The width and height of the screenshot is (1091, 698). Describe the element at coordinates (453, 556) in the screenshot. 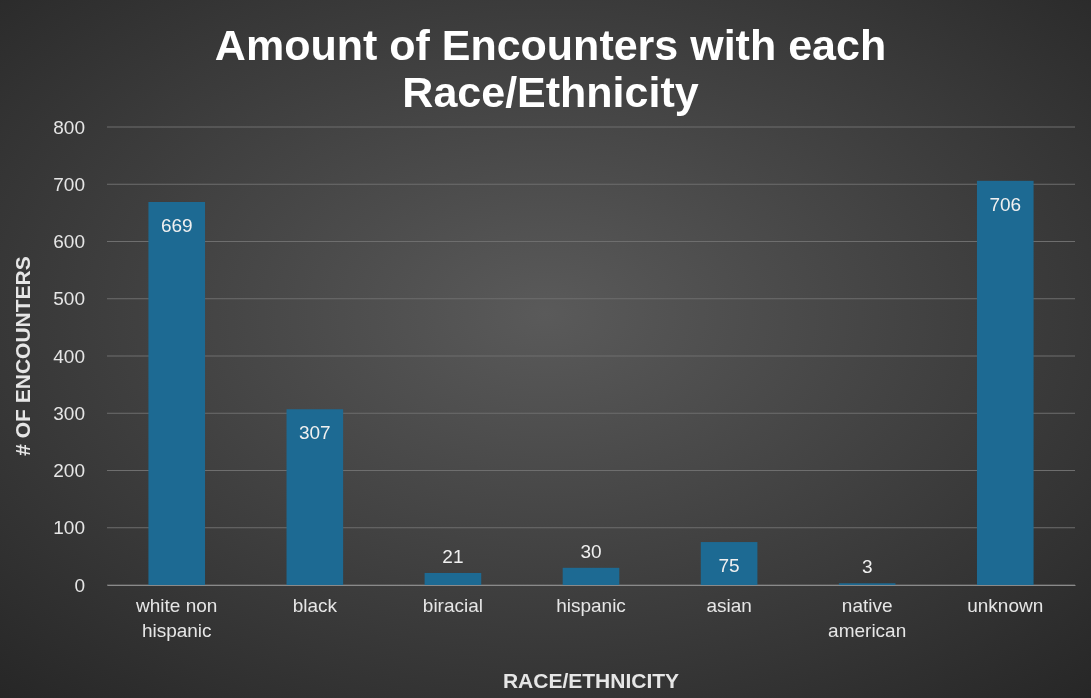

I see `data-label: 21` at that location.